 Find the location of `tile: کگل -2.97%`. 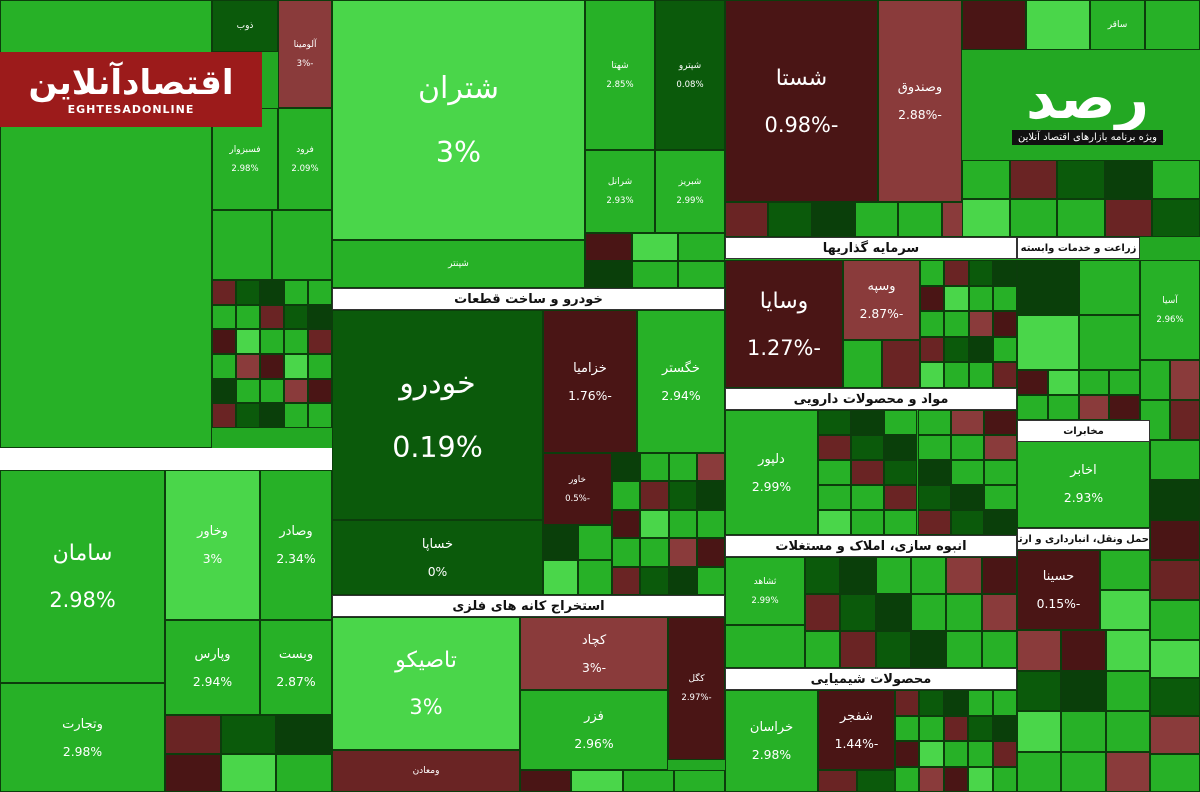

tile: کگل -2.97% is located at coordinates (696, 688).